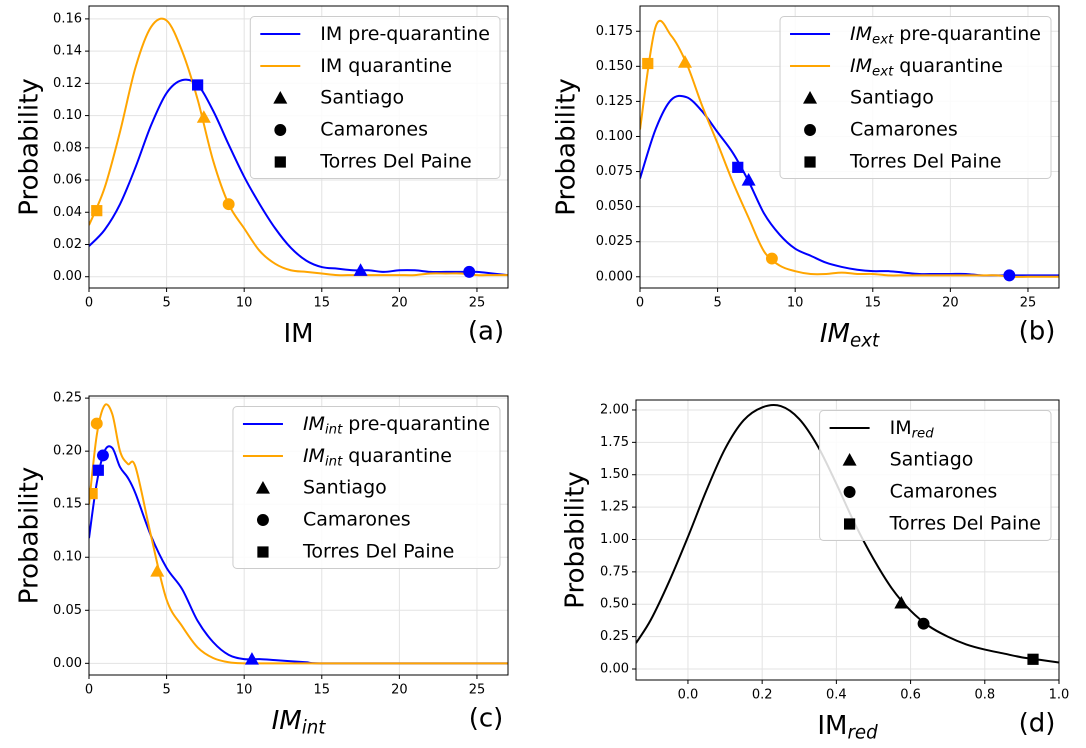 Image resolution: width=1086 pixels, height=748 pixels. What do you see at coordinates (614, 171) in the screenshot?
I see `y-tick-label: 0.075` at bounding box center [614, 171].